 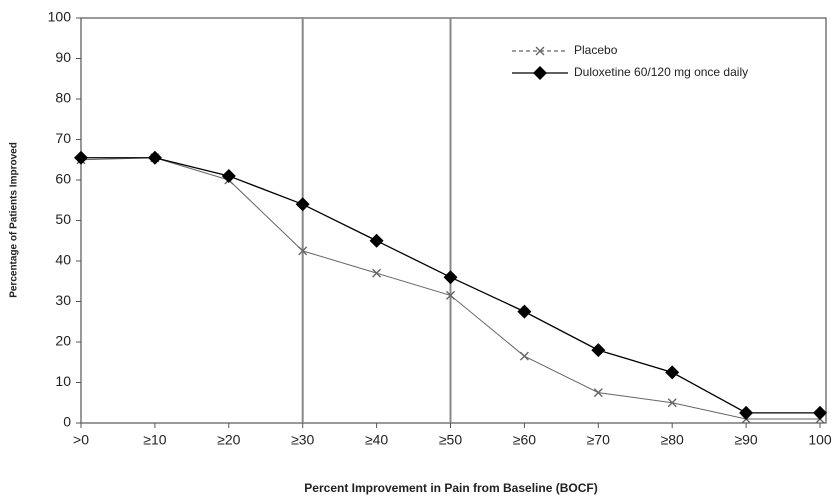 What do you see at coordinates (63, 300) in the screenshot?
I see `y-tick-label: 30` at bounding box center [63, 300].